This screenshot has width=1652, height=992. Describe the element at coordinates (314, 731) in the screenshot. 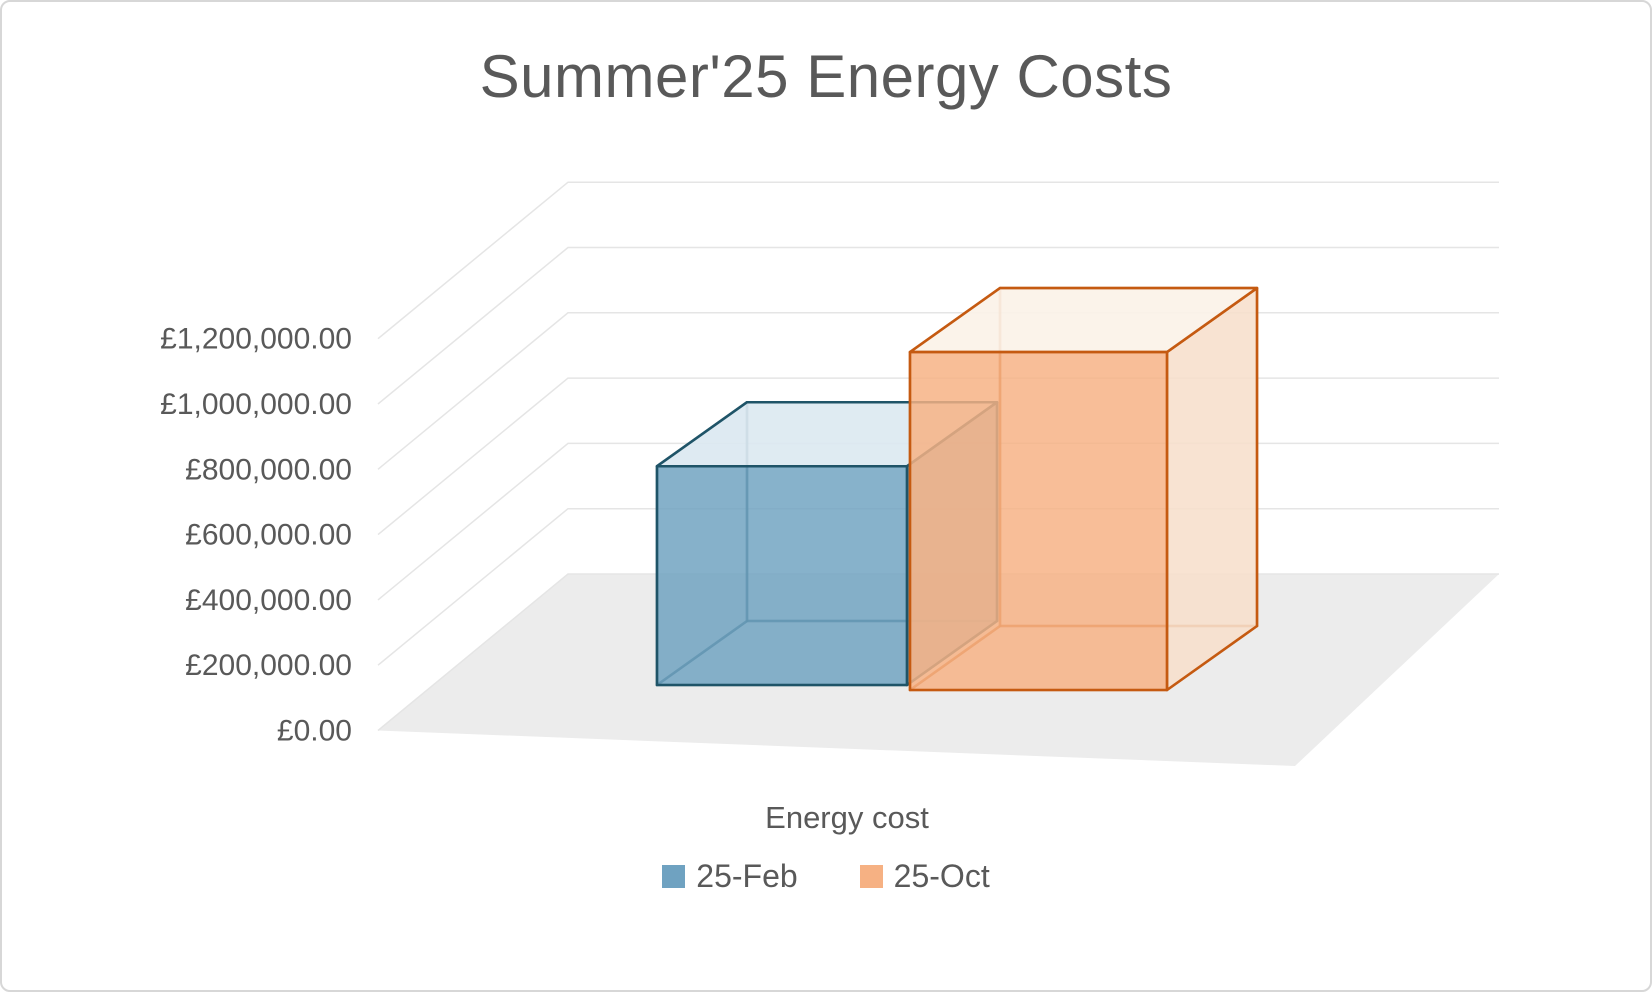

I see `y-axis-tick-label: £0.00` at that location.